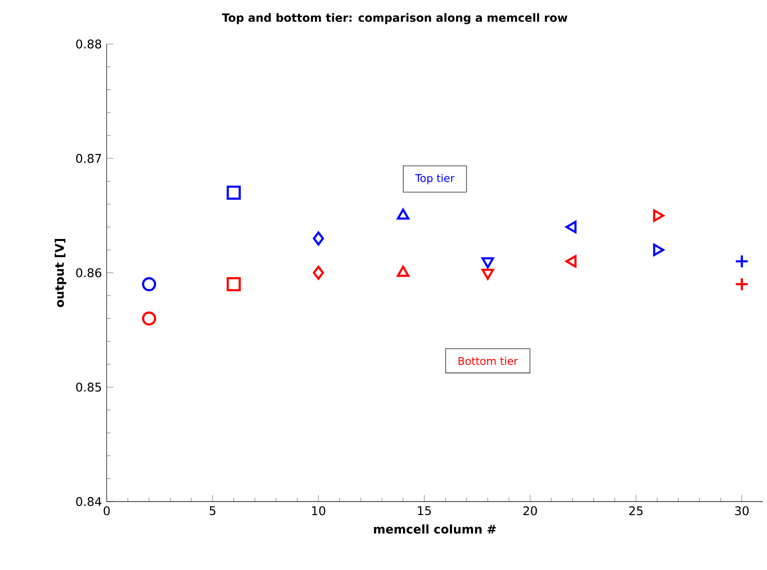  What do you see at coordinates (89, 501) in the screenshot?
I see `y-tick-label: 0.84` at bounding box center [89, 501].